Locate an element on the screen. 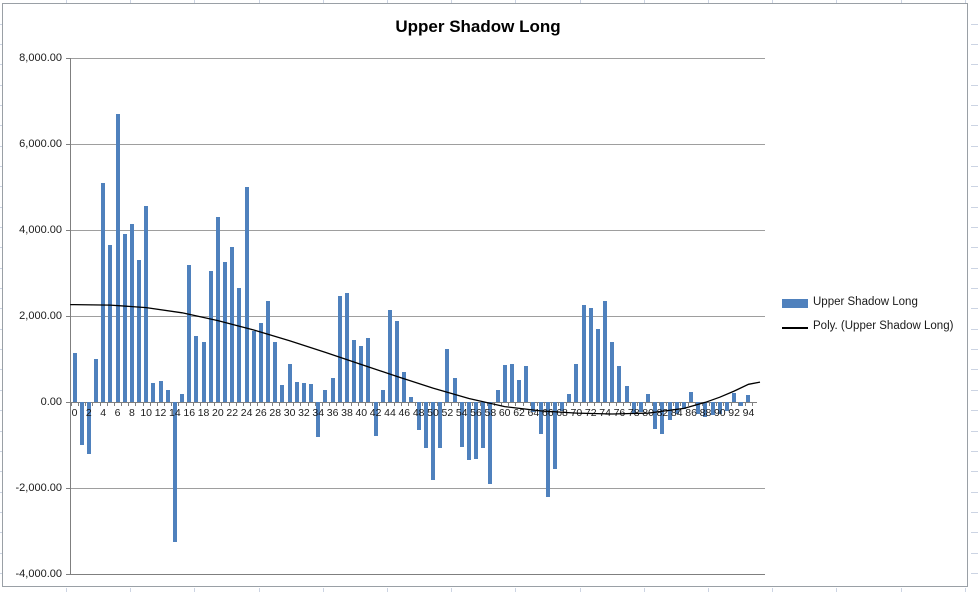  y-axis is located at coordinates (70, 316).